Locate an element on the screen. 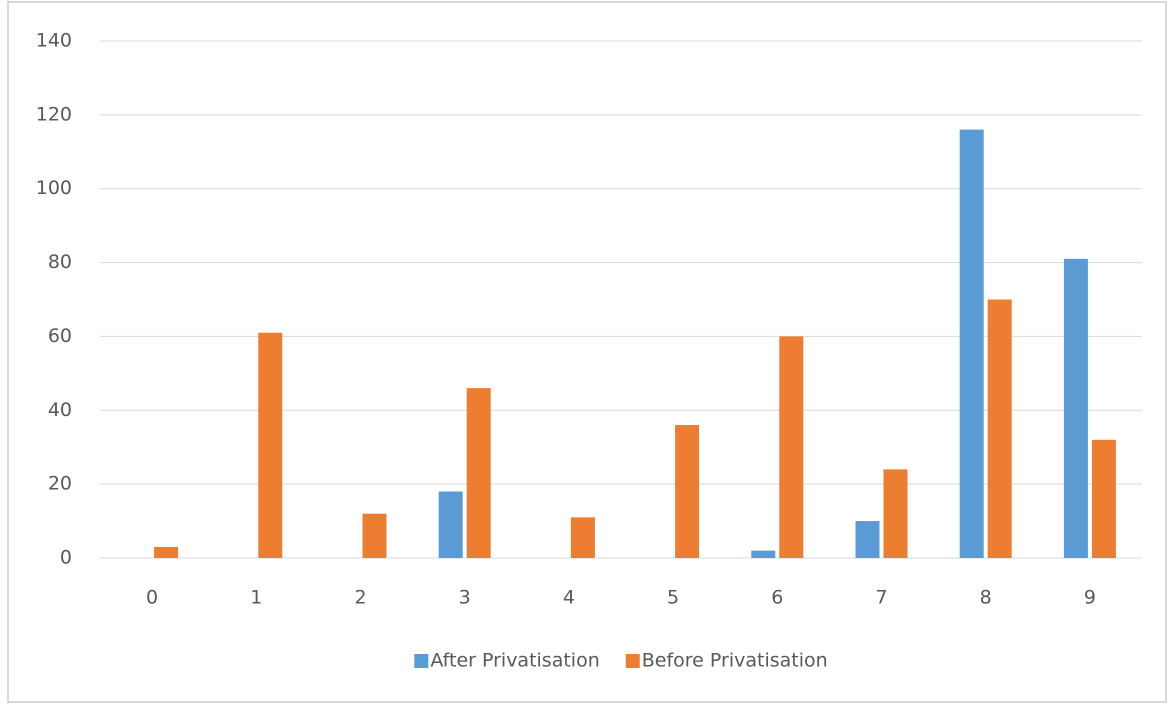  y-tick-label: 60 is located at coordinates (60, 336).